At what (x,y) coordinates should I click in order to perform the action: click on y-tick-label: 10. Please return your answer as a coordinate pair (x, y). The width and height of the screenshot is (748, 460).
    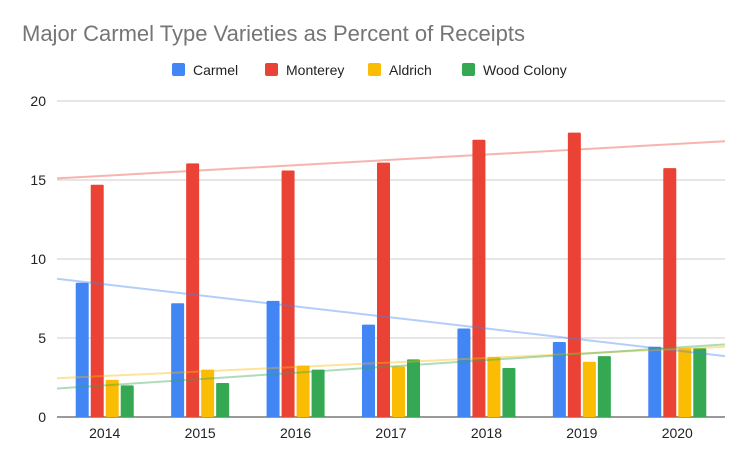
    Looking at the image, I should click on (38, 259).